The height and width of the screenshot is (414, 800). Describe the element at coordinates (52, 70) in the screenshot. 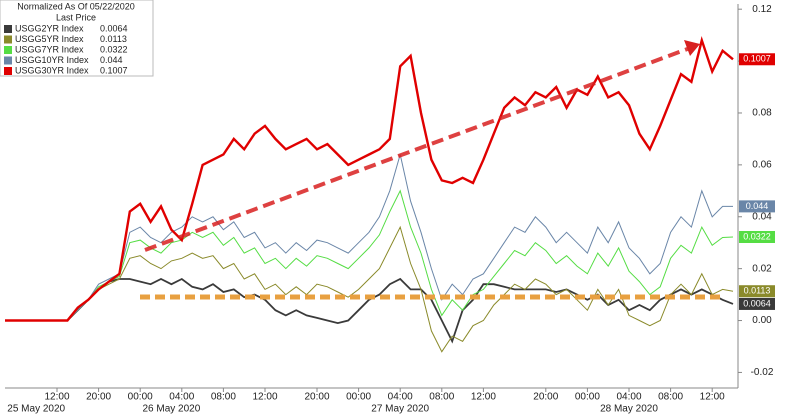

I see `legend-label: USGG30YR Index` at that location.